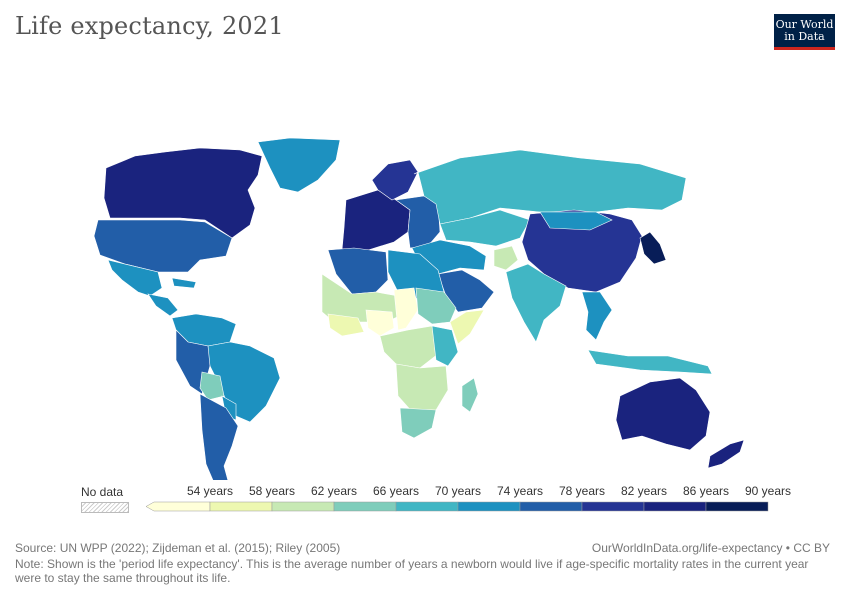  What do you see at coordinates (380, 323) in the screenshot?
I see `region-nigeria` at bounding box center [380, 323].